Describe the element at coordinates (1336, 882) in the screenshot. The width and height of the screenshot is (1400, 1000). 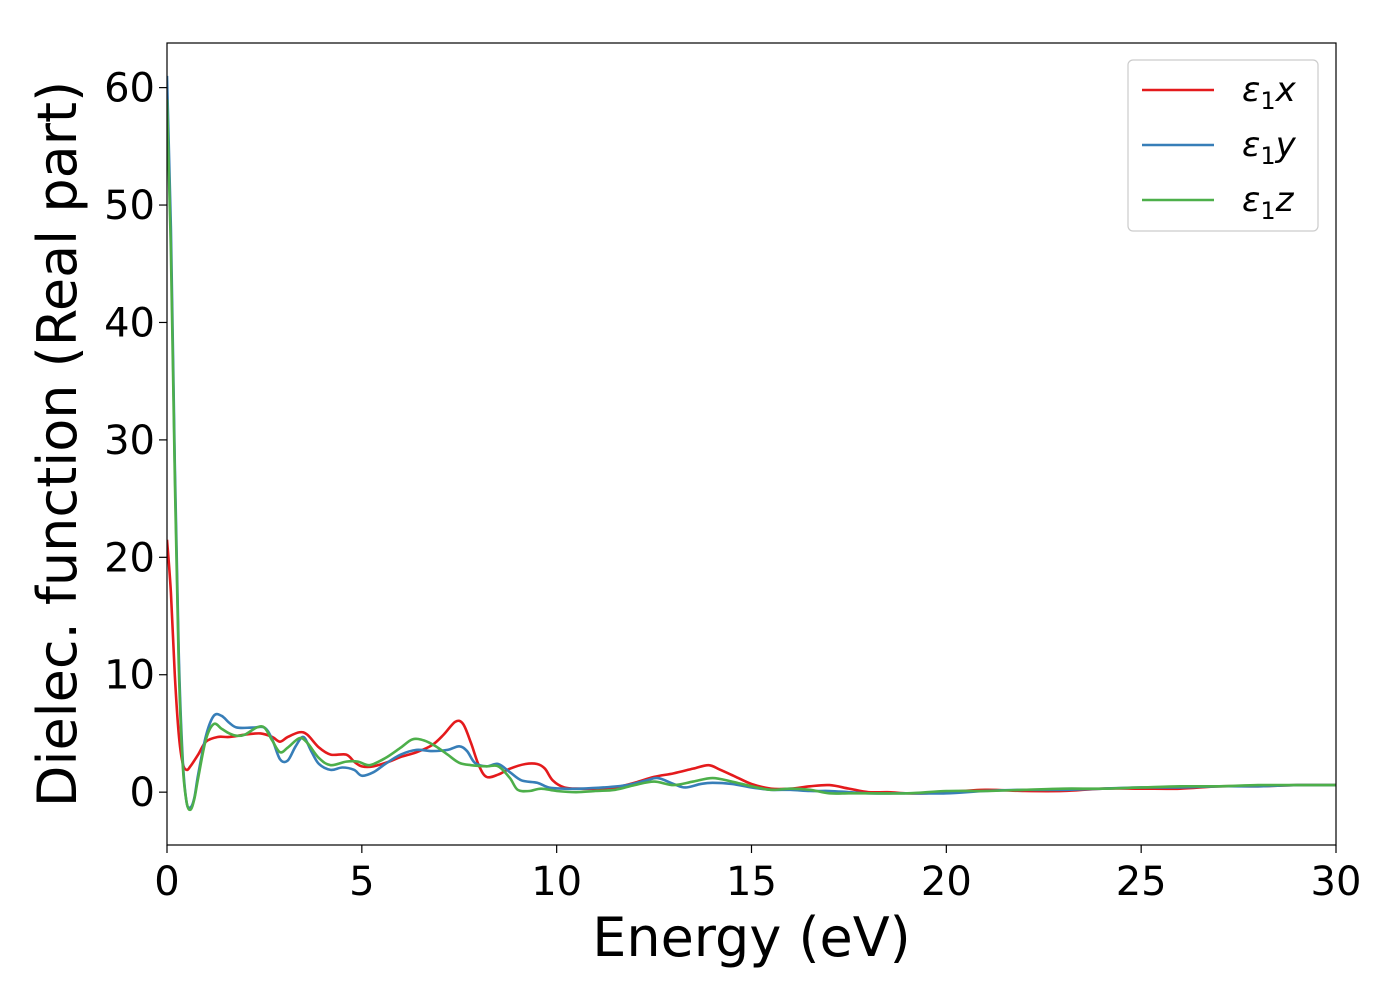
I see `x-tick-label: 30` at that location.